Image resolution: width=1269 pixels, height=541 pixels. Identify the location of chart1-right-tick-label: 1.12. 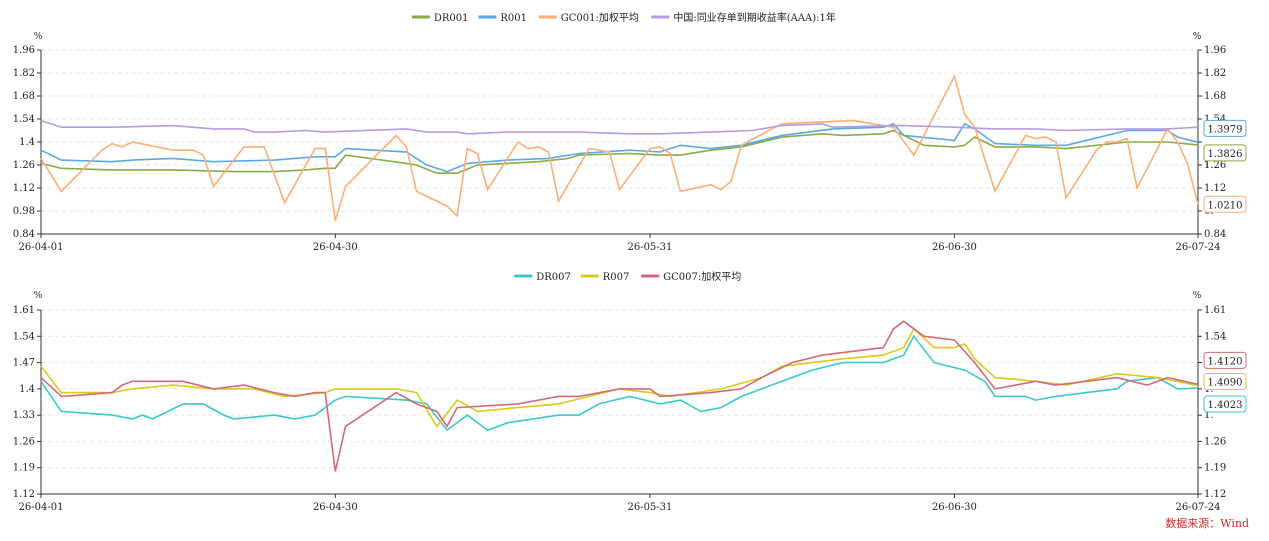
(1215, 188).